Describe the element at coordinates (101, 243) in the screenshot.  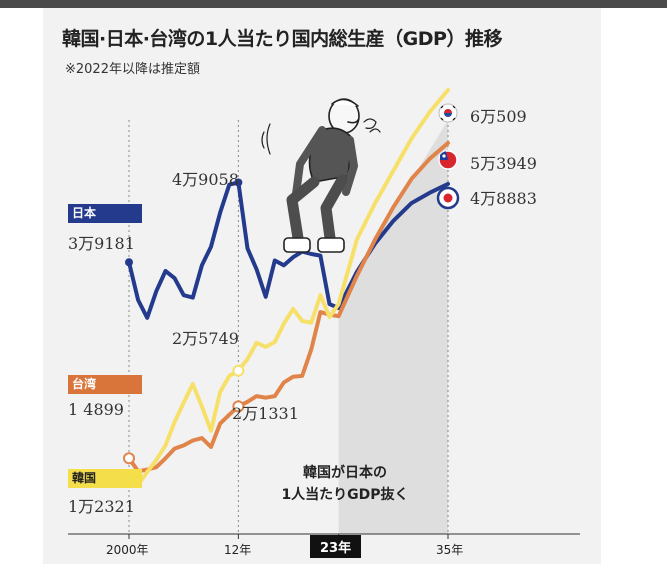
I see `japan-2000-value: 3万9181` at that location.